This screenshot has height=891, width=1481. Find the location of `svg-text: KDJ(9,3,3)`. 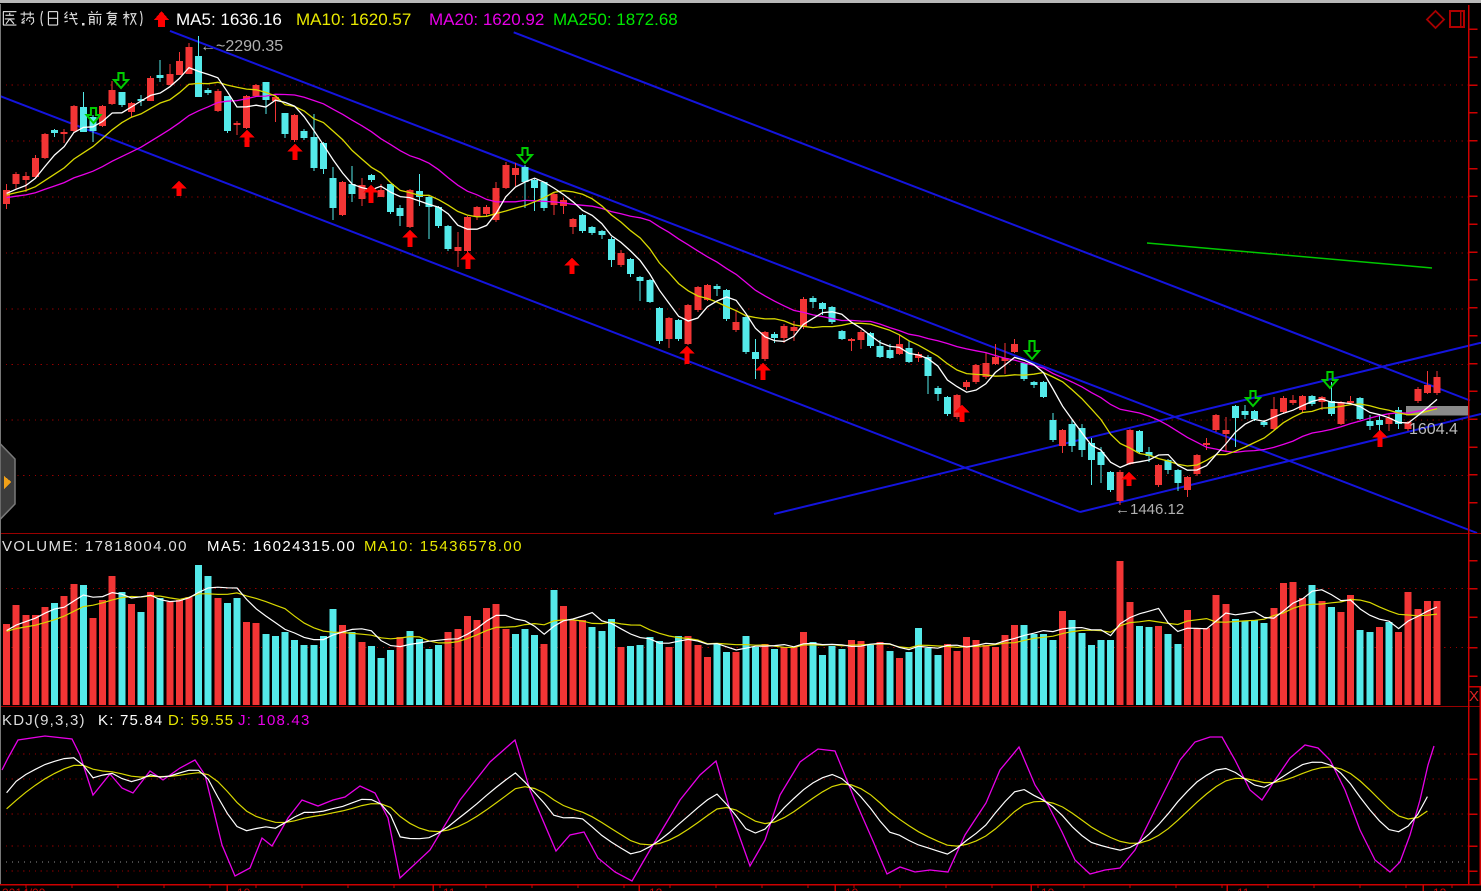

svg-text: KDJ(9,3,3) is located at coordinates (44, 720).